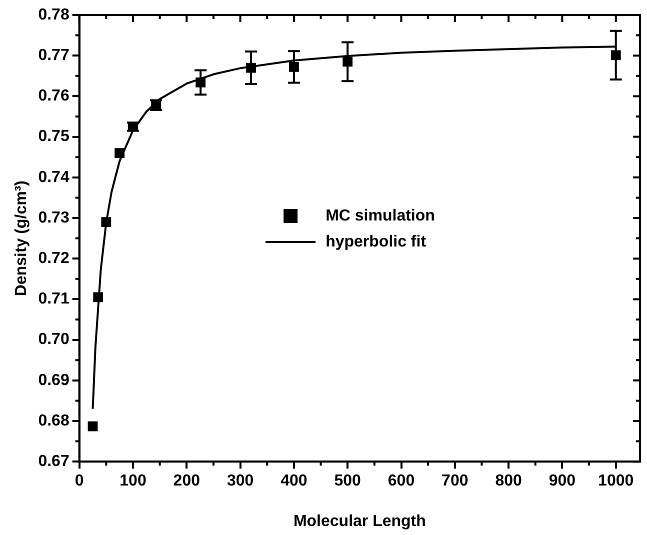 The width and height of the screenshot is (647, 535). Describe the element at coordinates (186, 481) in the screenshot. I see `x-tick-label: 200` at that location.